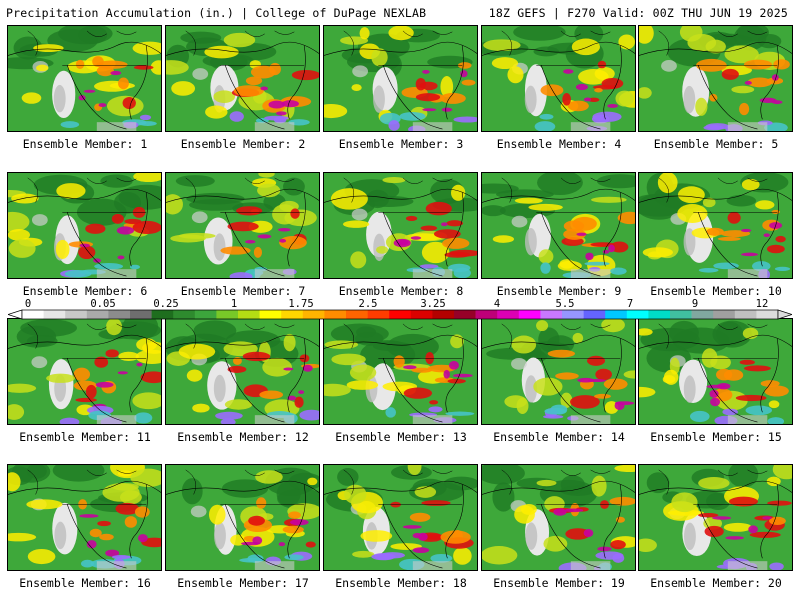 The image size is (800, 600). What do you see at coordinates (401, 437) in the screenshot?
I see `ensemble-member-label: Ensemble Member: 13` at bounding box center [401, 437].